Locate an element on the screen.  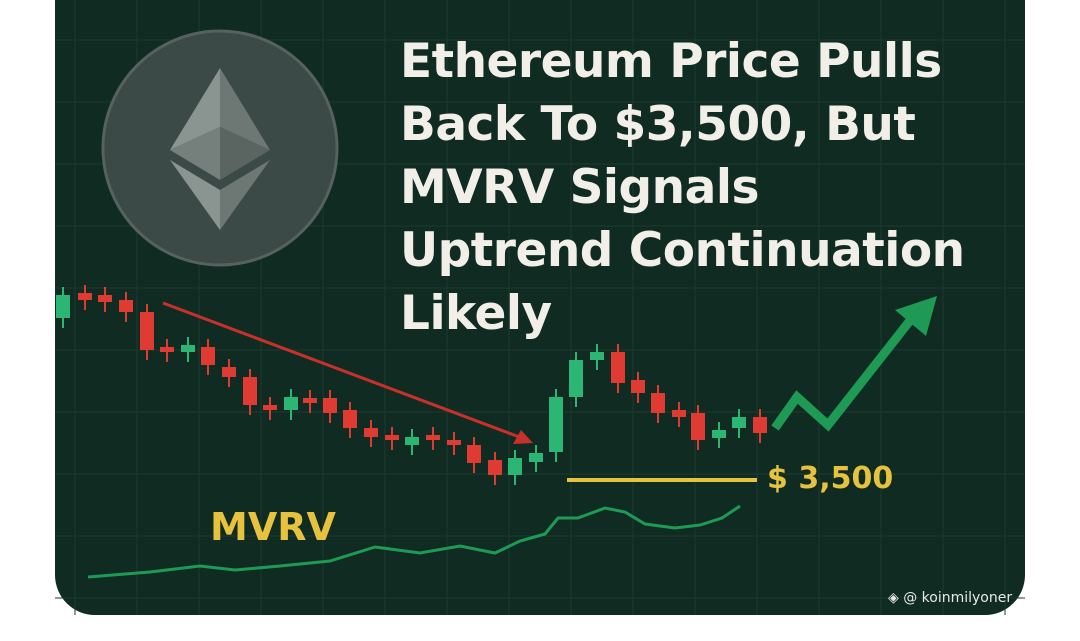
watermark-icon: ◈ is located at coordinates (896, 598).